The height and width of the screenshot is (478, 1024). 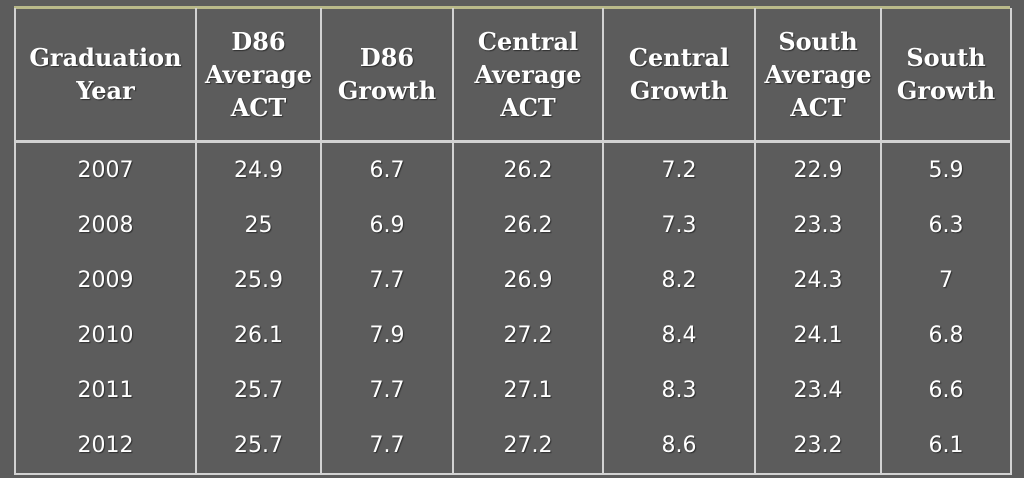 What do you see at coordinates (679, 75) in the screenshot?
I see `header-central-growth: Central Growth` at bounding box center [679, 75].